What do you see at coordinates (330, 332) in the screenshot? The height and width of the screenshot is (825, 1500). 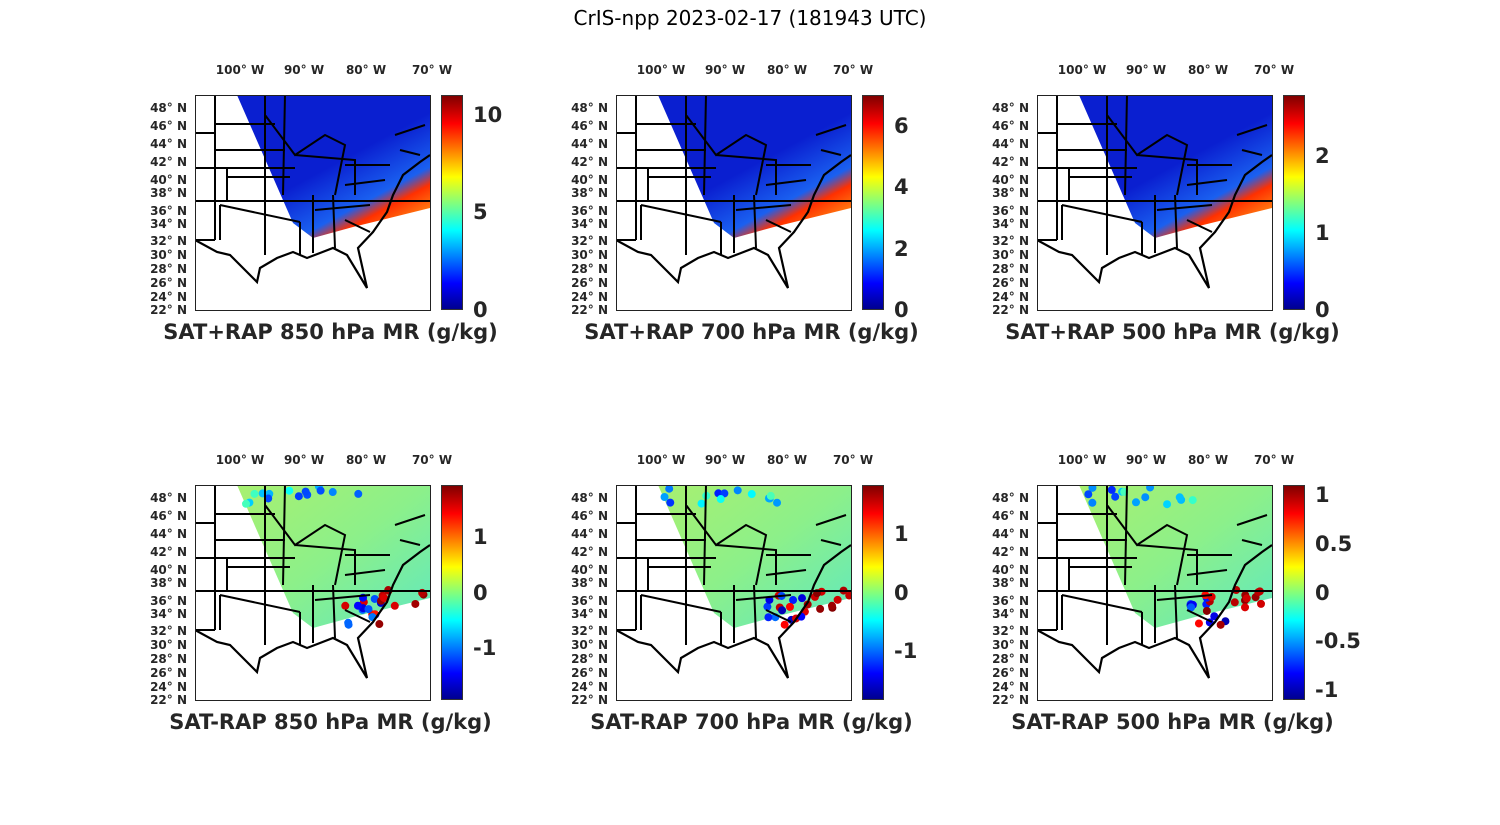 I see `panel-title: SAT+RAP 850 hPa MR (g/kg)` at bounding box center [330, 332].